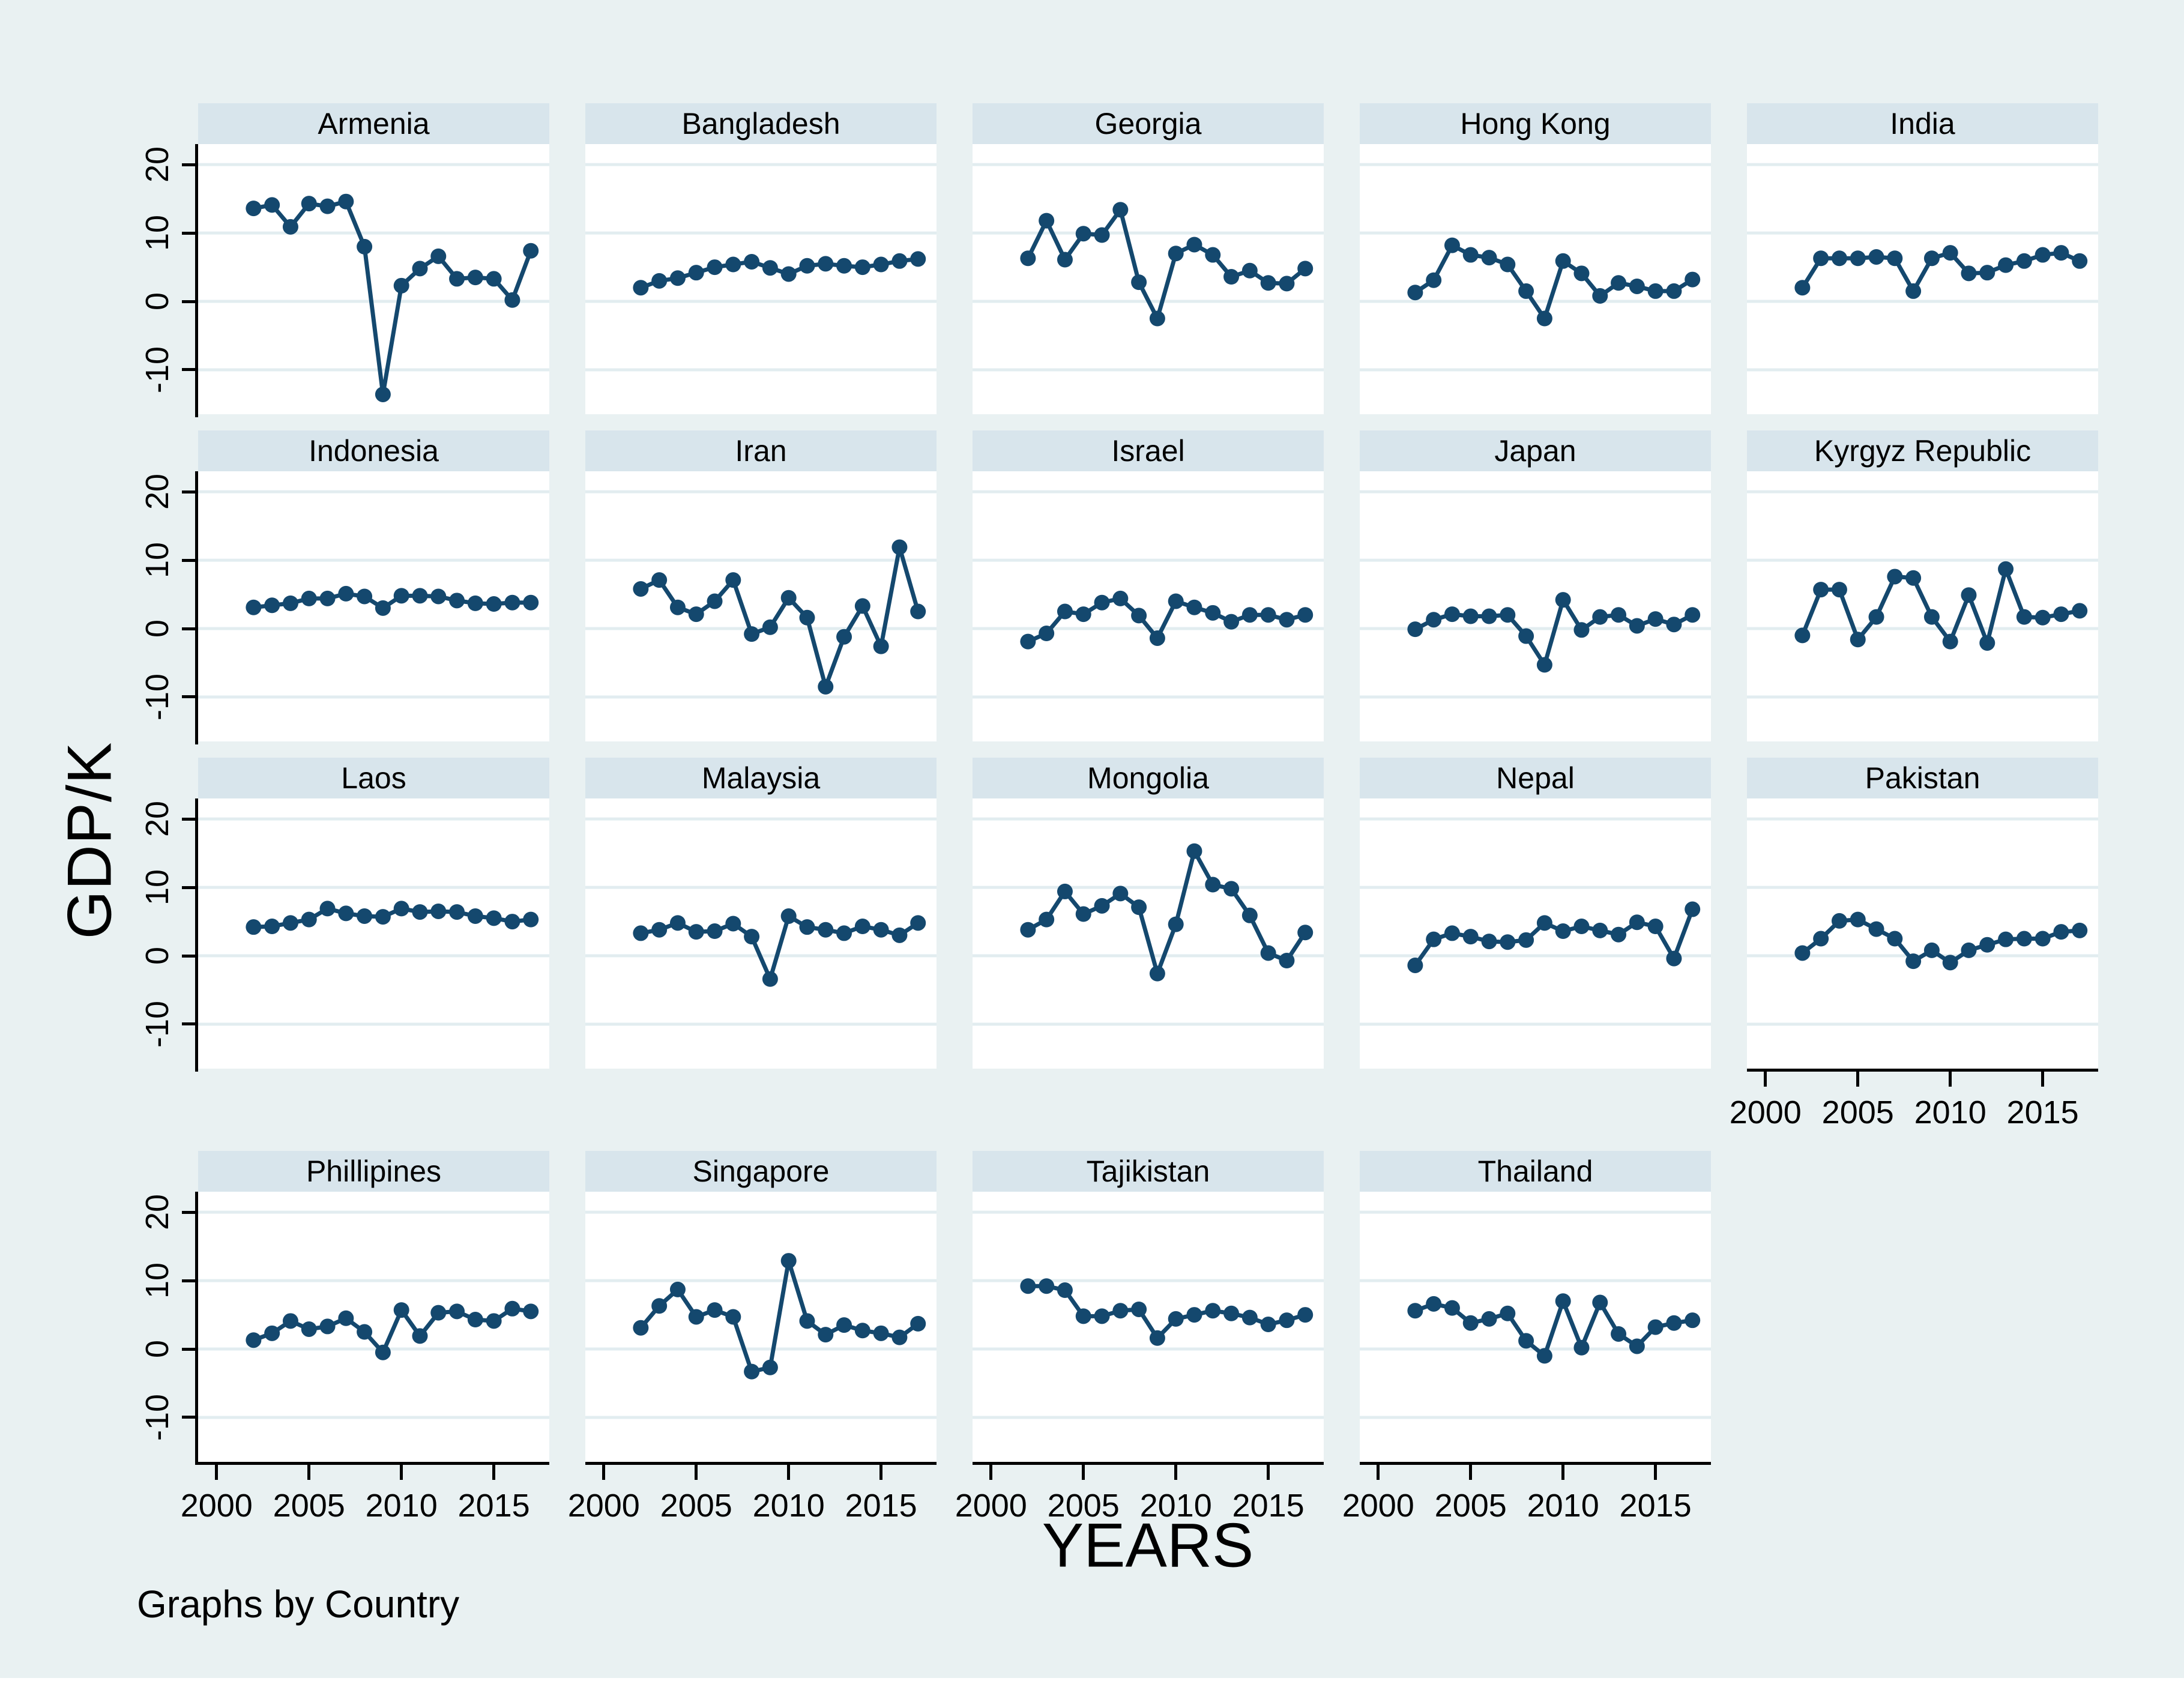 The height and width of the screenshot is (1696, 2184). Describe the element at coordinates (1536, 1314) in the screenshot. I see `series-chart-thailand` at that location.